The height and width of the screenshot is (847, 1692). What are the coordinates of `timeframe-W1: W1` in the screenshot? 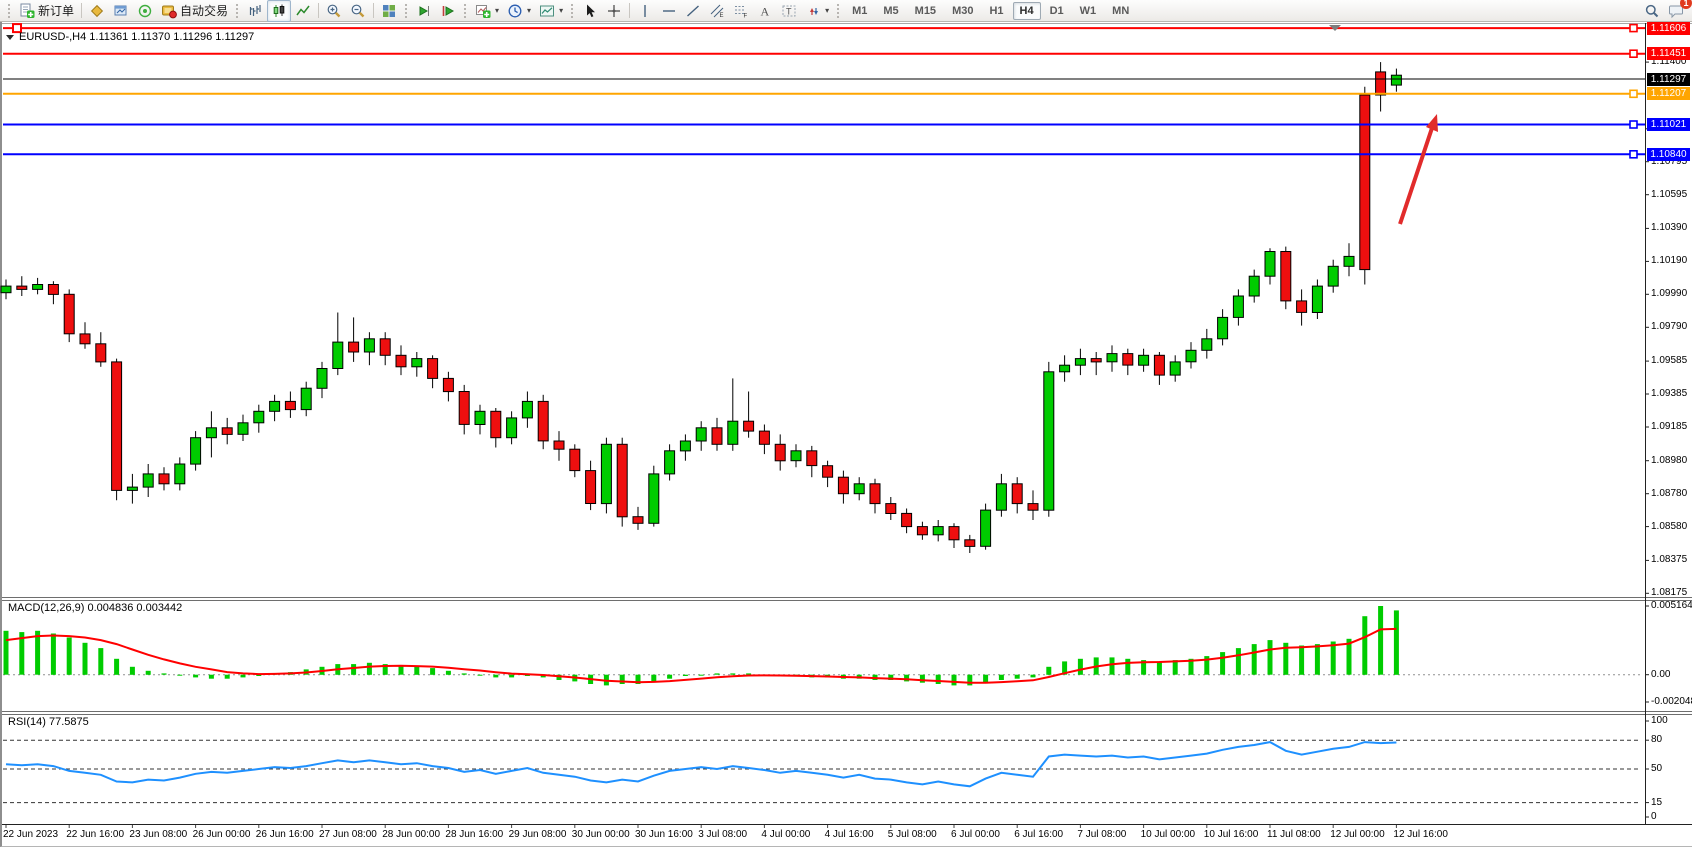 It's located at (1088, 10).